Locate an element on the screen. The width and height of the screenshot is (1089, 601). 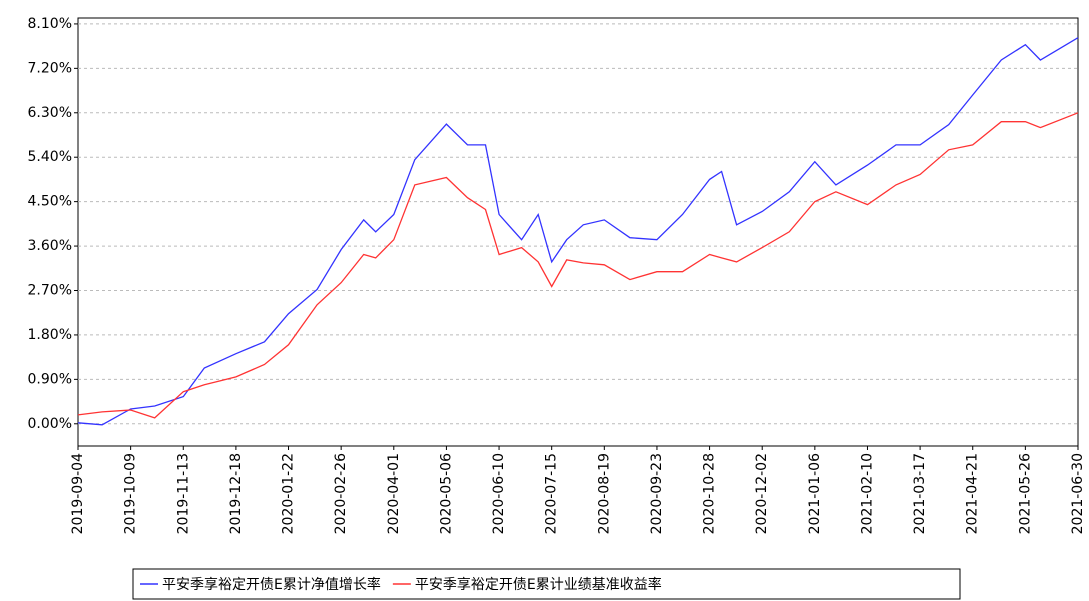
x-tick-label: 2020-04-01 is located at coordinates (394, 493).